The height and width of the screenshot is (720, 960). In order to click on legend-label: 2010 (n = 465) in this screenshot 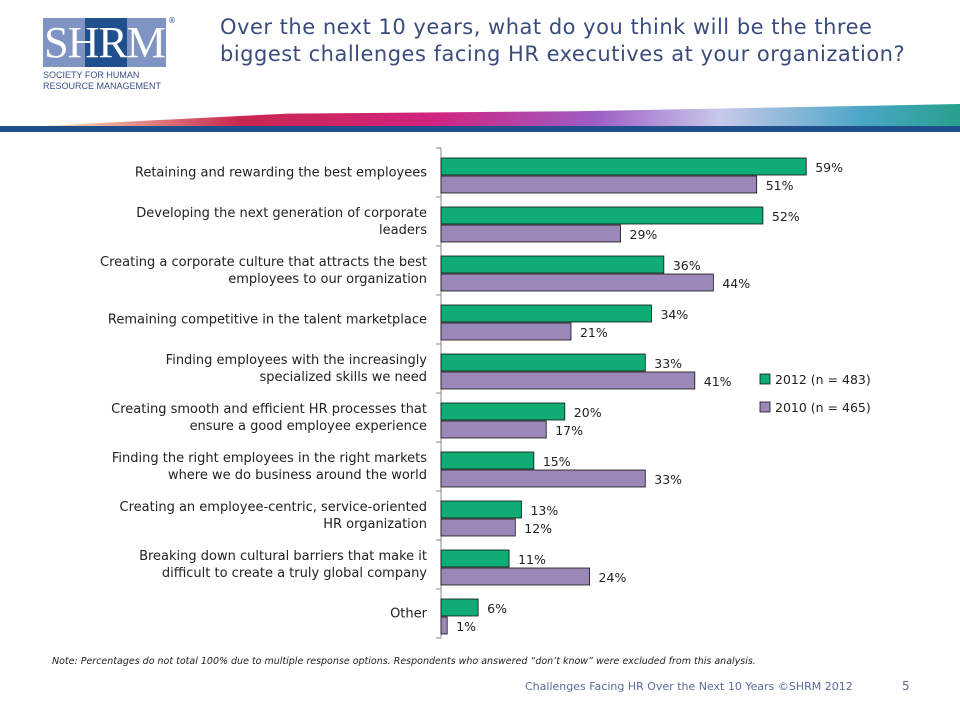, I will do `click(823, 407)`.